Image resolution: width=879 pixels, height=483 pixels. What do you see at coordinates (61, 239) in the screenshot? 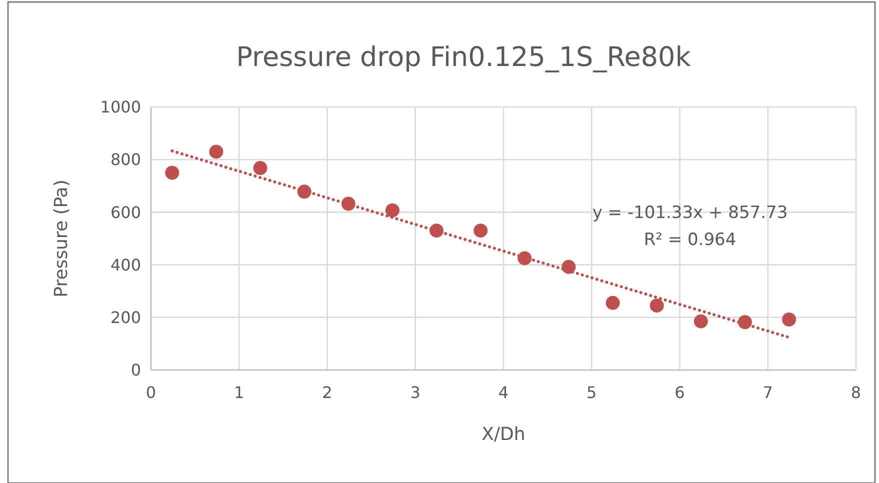
I see `y-axis-title: Pressure (Pa)` at bounding box center [61, 239].